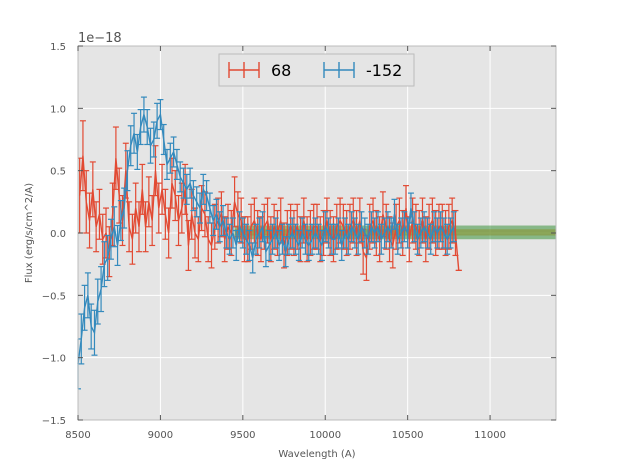 Image resolution: width=617 pixels, height=467 pixels. Describe the element at coordinates (362, 70) in the screenshot. I see `legend-entry-2: -152` at that location.